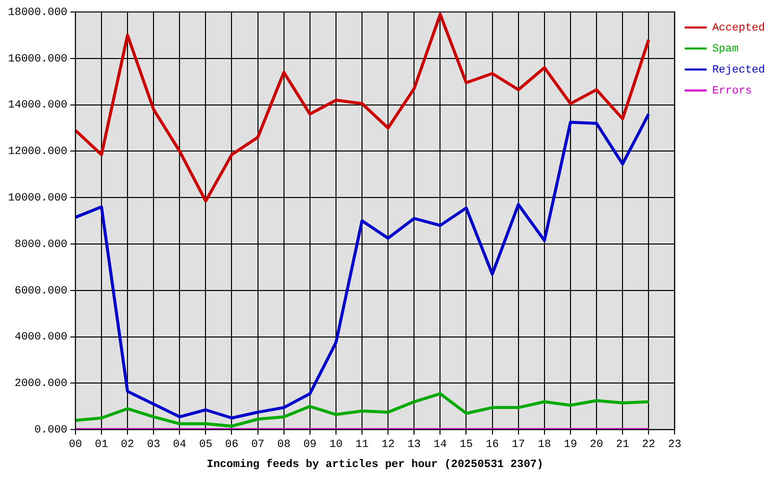 This screenshot has width=780, height=480. What do you see at coordinates (257, 445) in the screenshot?
I see `x-tick-label: 07` at bounding box center [257, 445].